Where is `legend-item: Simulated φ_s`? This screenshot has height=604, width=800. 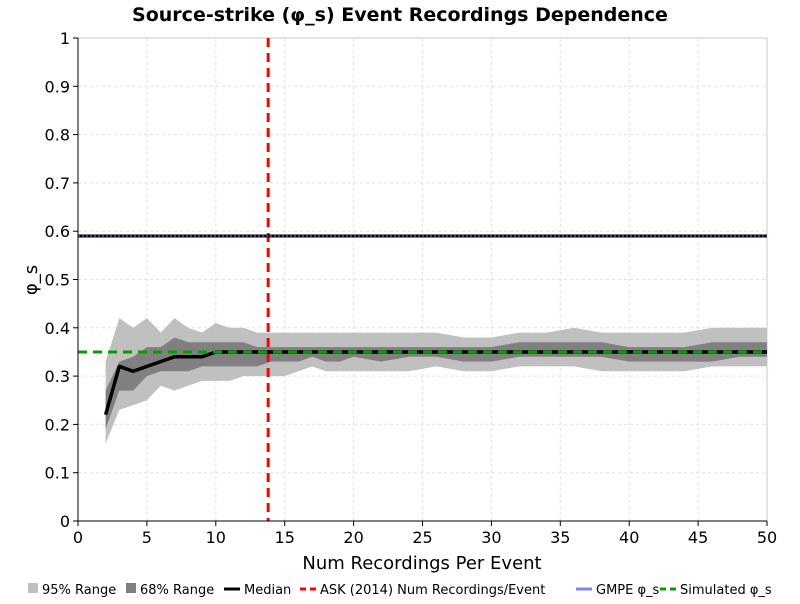 legend-item: Simulated φ_s is located at coordinates (716, 590).